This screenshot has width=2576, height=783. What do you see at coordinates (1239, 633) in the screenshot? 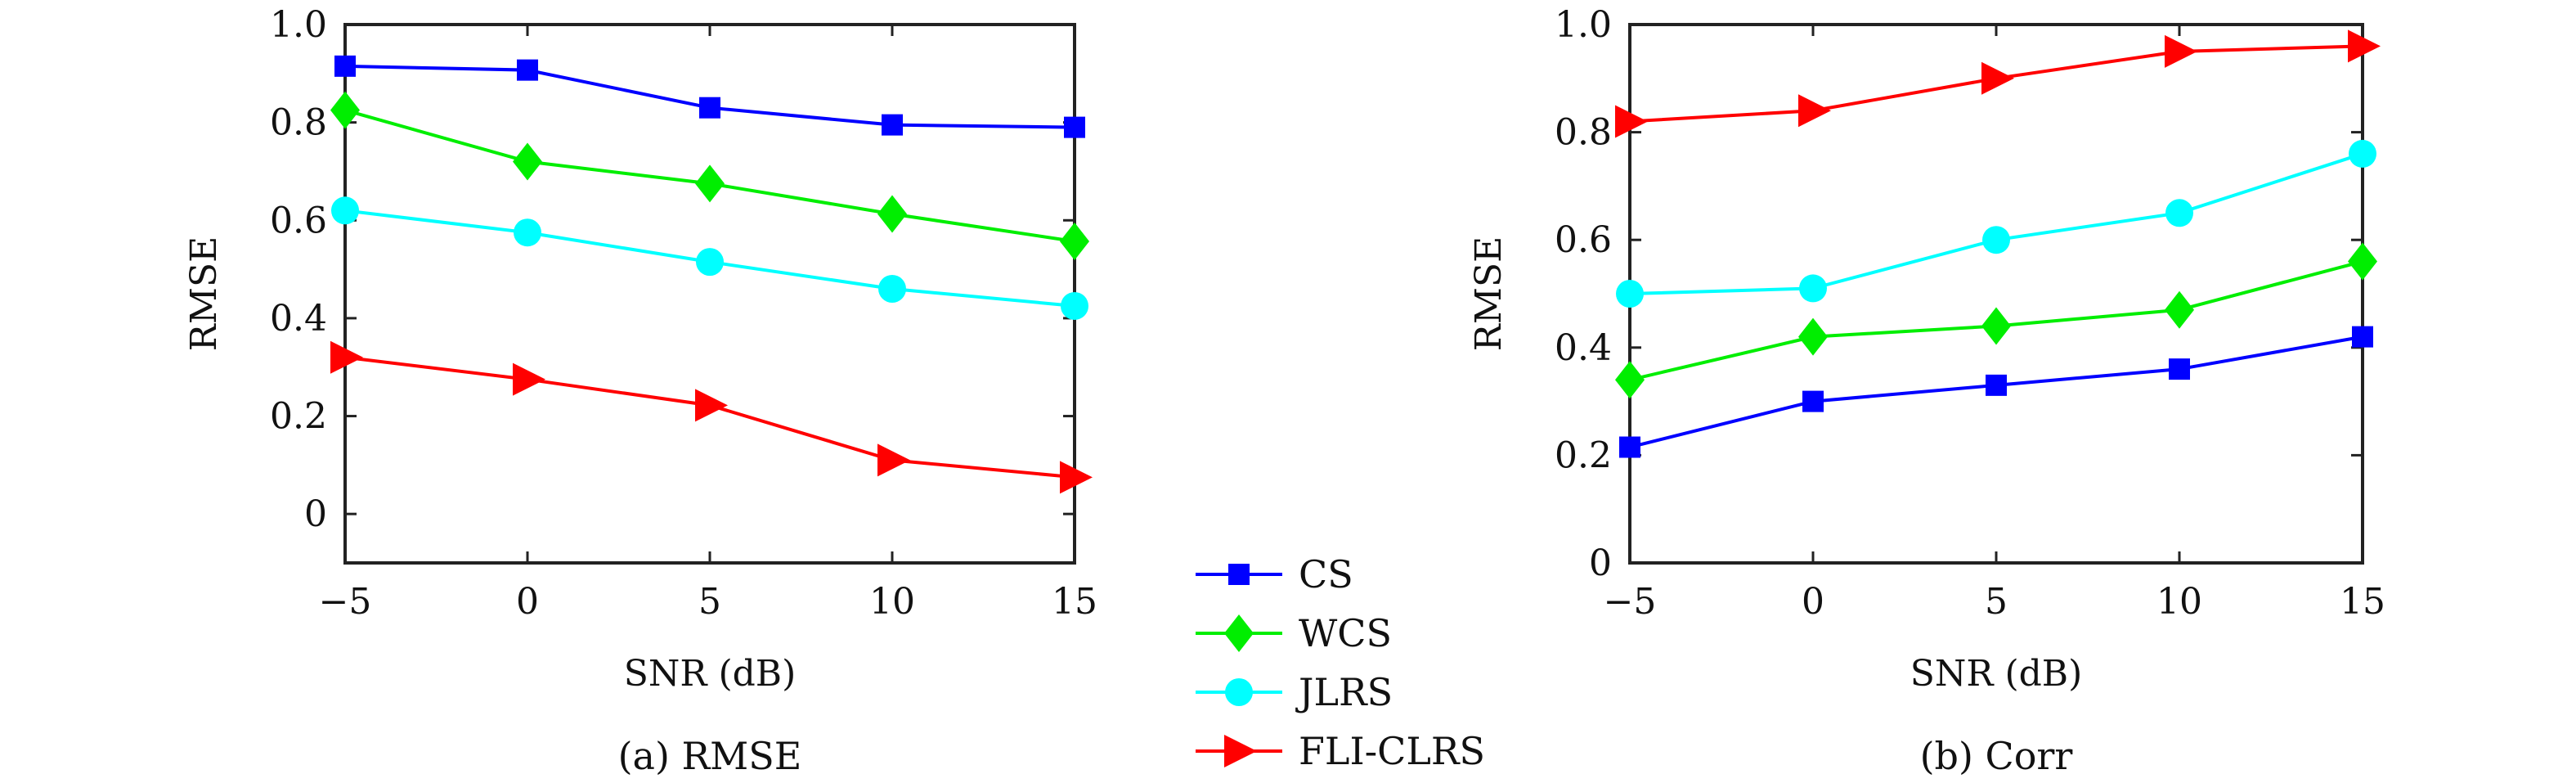
I see `legend-marker-wcs` at bounding box center [1239, 633].